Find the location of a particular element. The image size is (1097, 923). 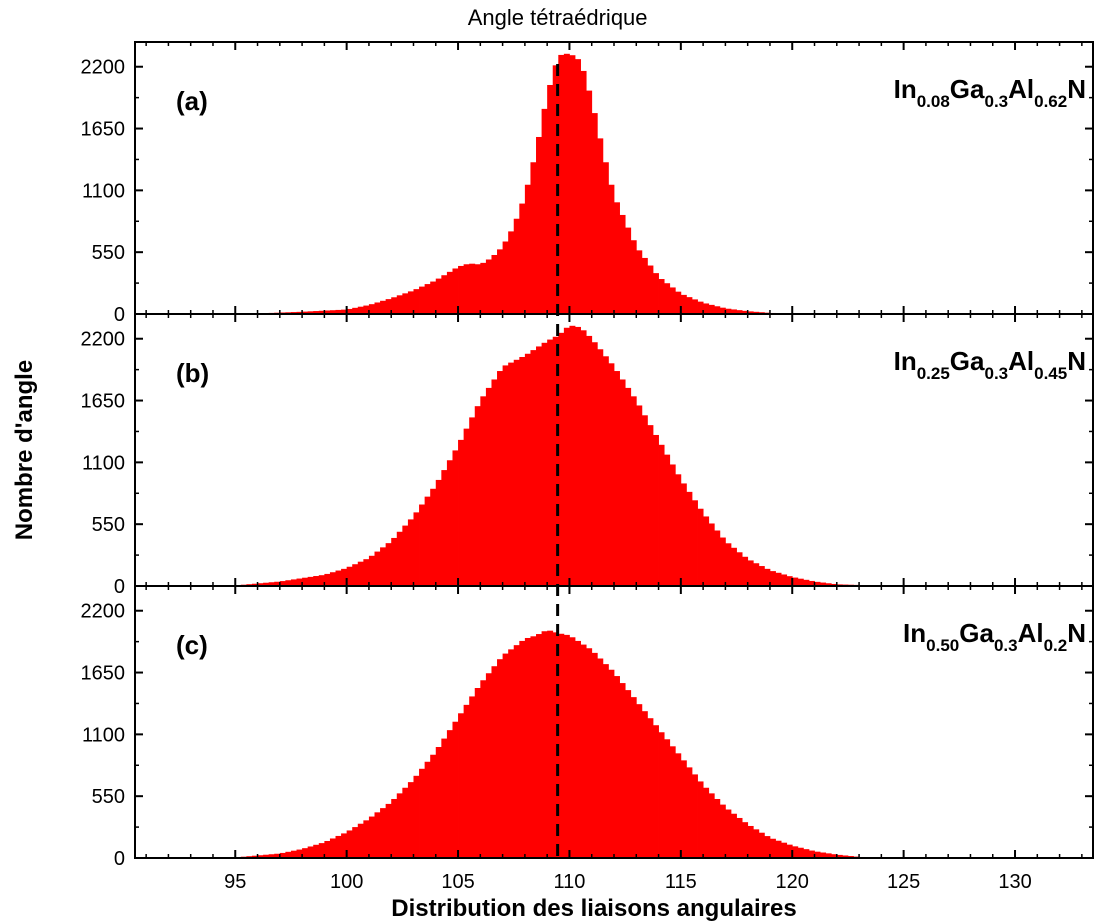

x-tick-label: 100 is located at coordinates (346, 882).